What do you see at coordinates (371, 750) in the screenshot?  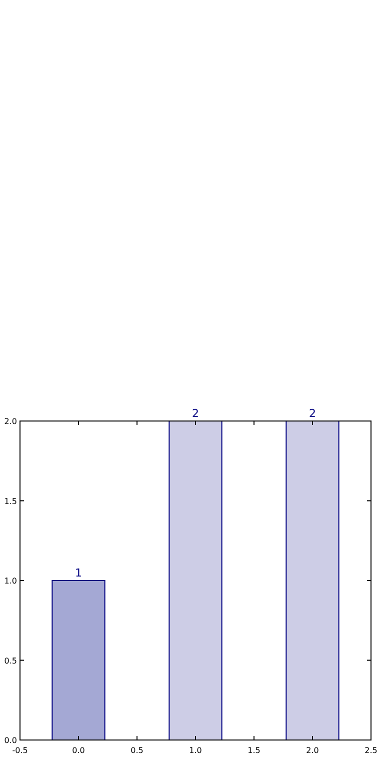 I see `x-tick-label: 2.5` at bounding box center [371, 750].